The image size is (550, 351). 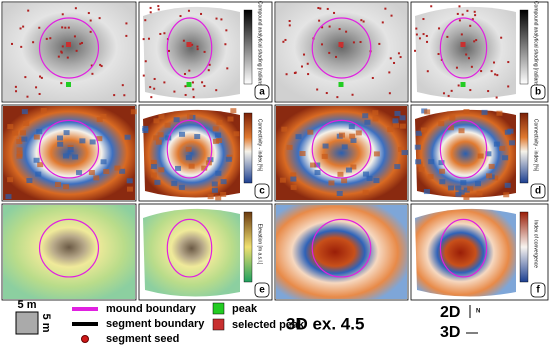 I want to click on panel-letter: f, so click(x=538, y=290).